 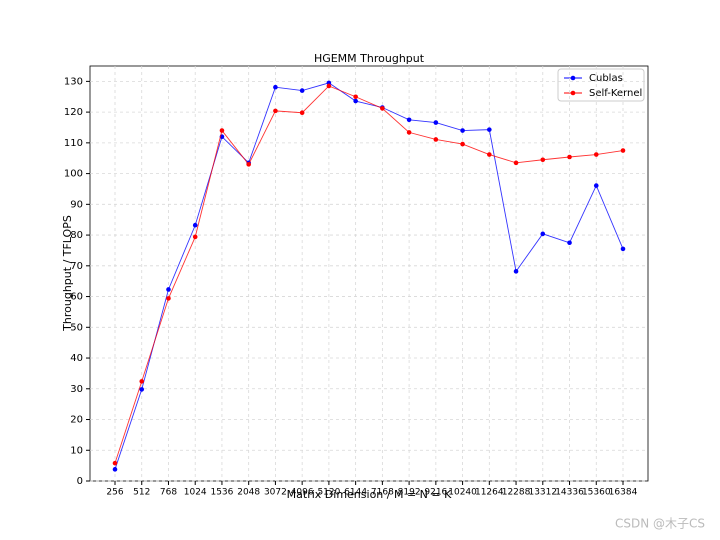 I want to click on x-tick-label: 7168, so click(x=382, y=493).